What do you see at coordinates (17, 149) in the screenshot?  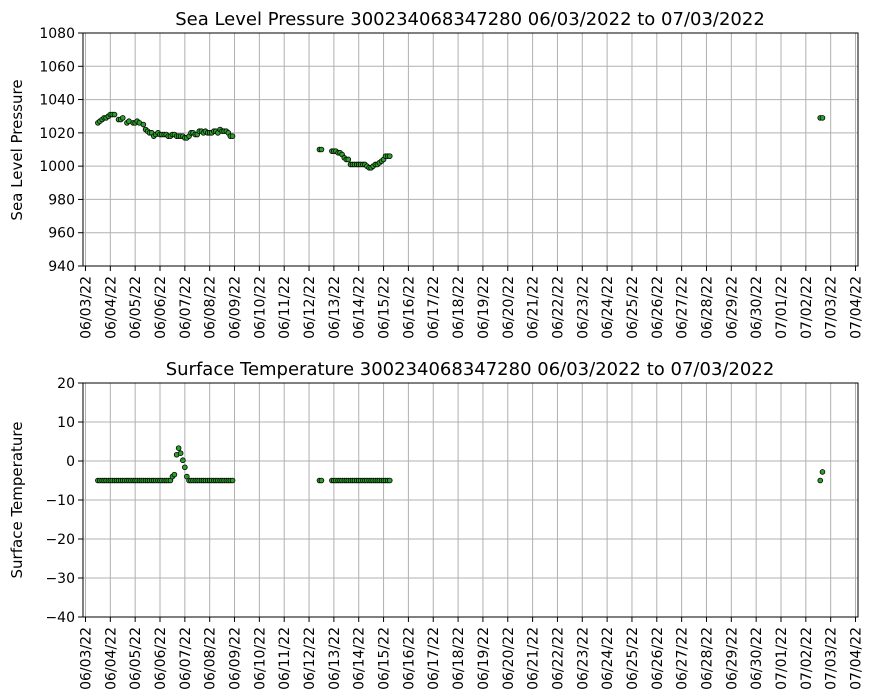 I see `y-axis-label: Sea Level Pressure` at bounding box center [17, 149].